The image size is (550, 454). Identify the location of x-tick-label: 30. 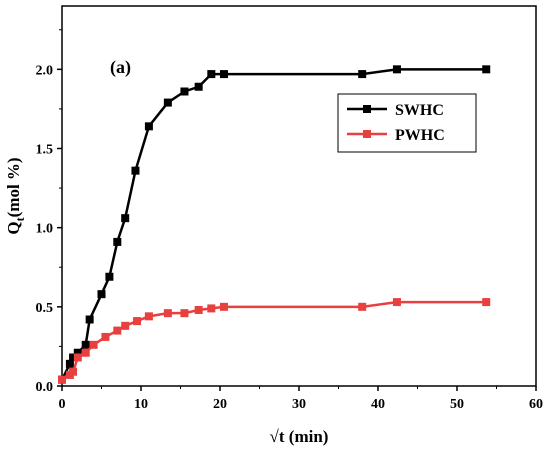
(299, 404).